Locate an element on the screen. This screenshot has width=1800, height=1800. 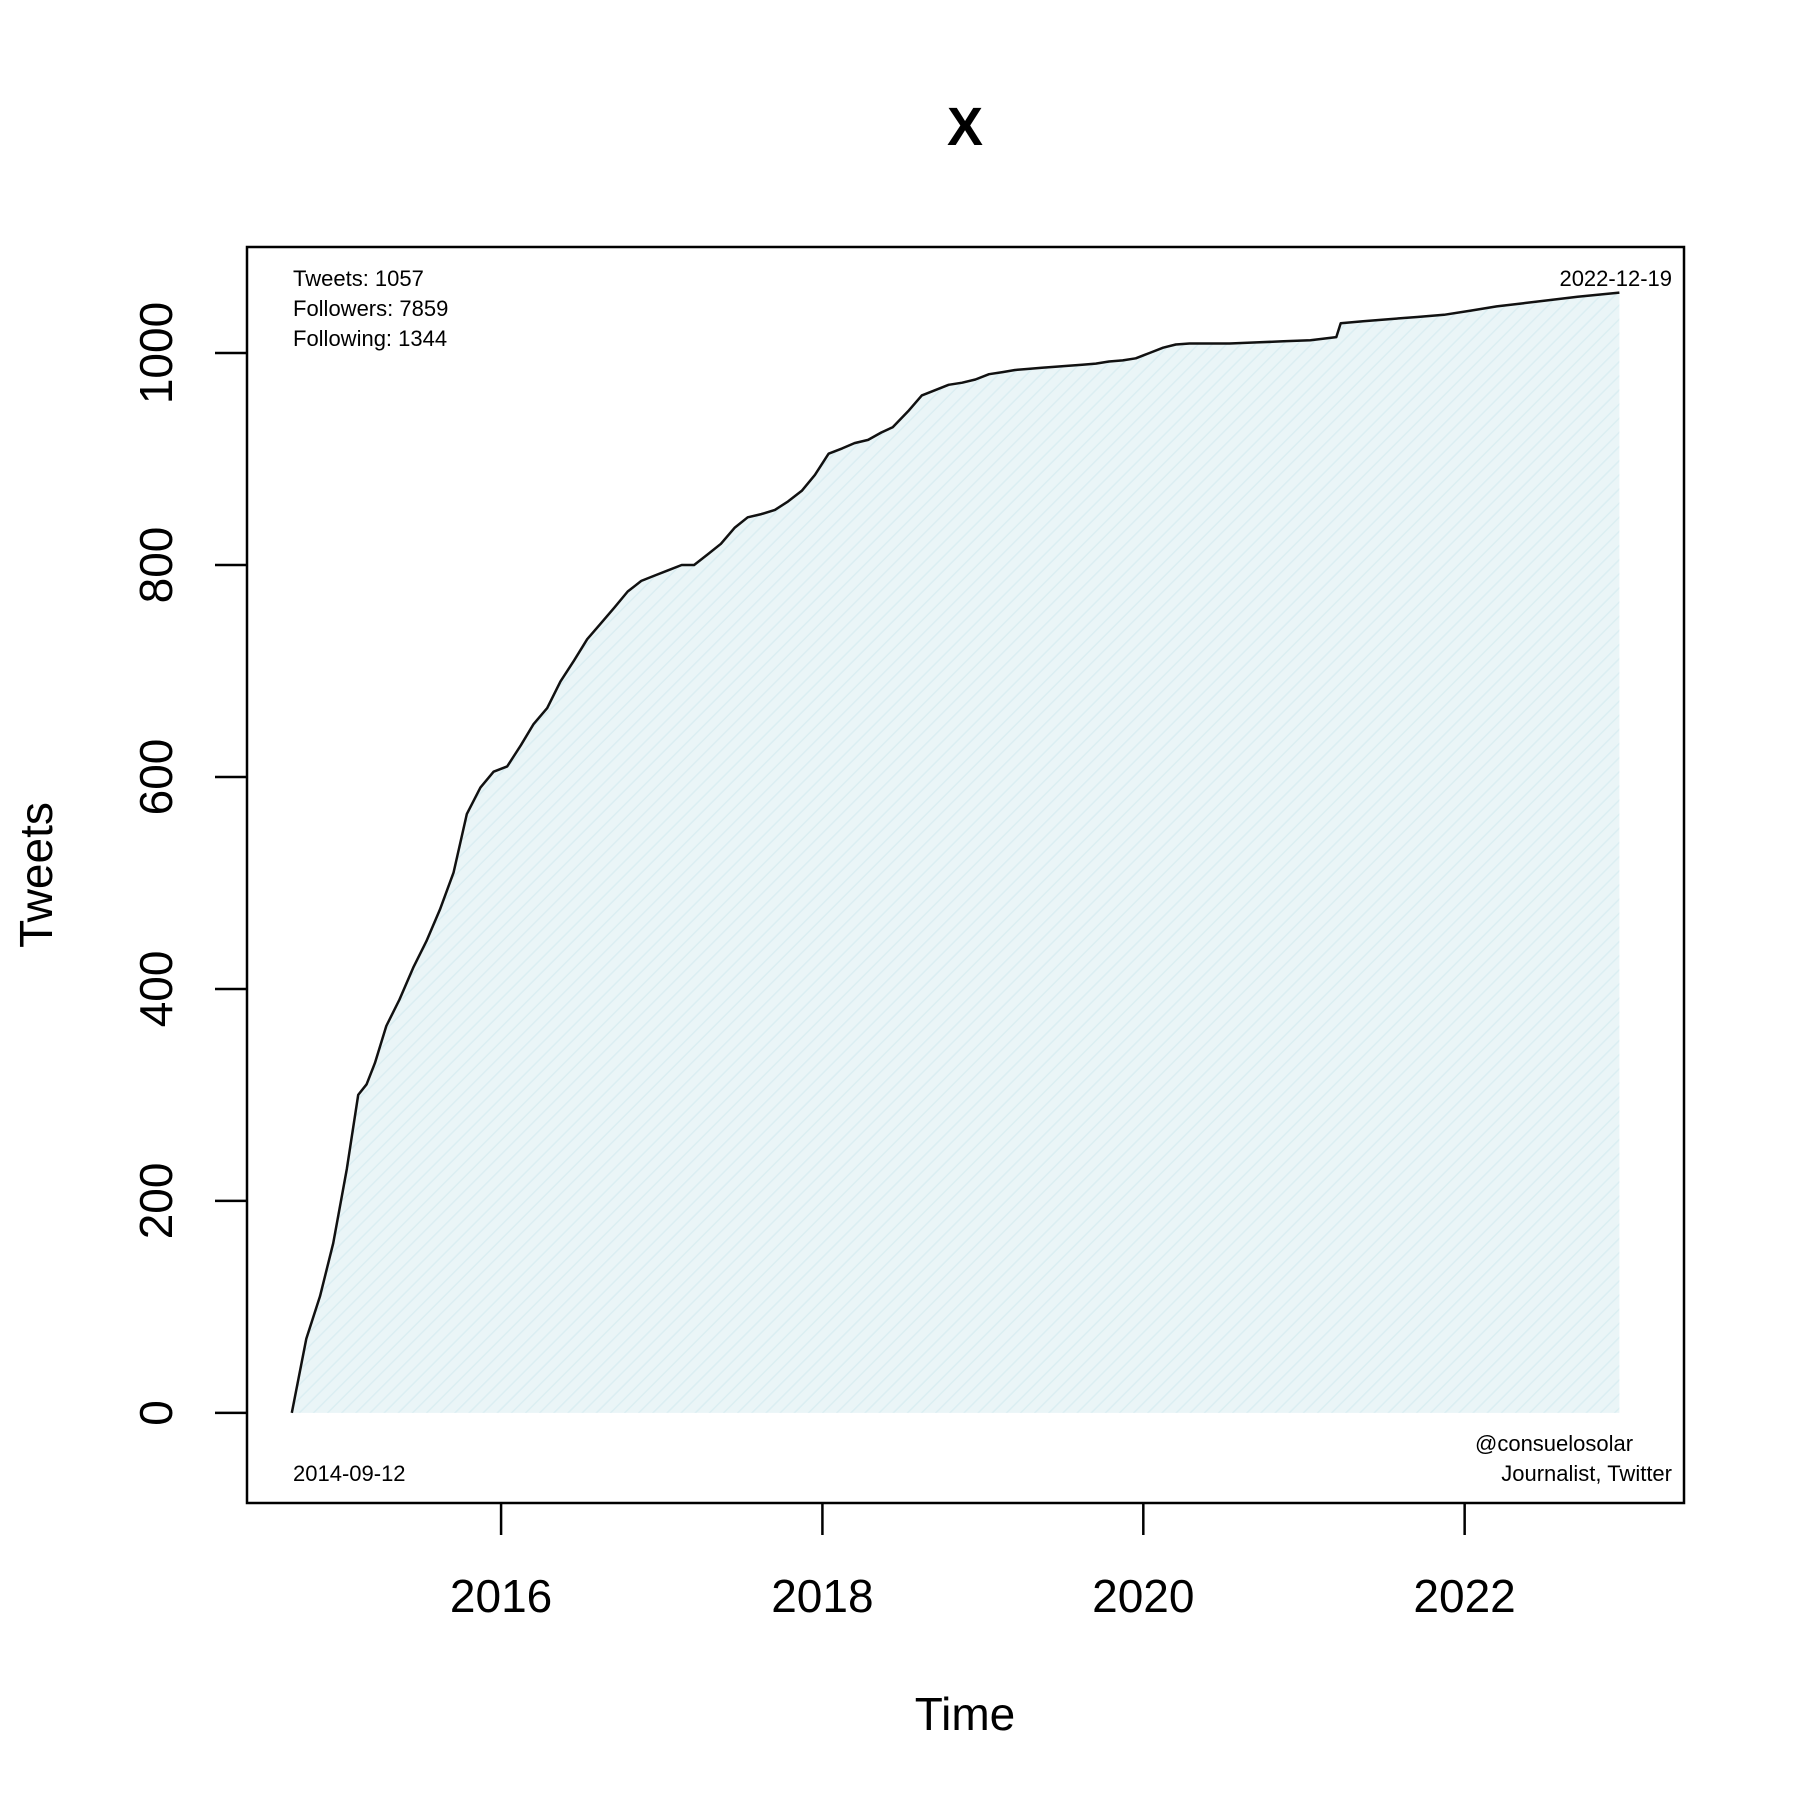
x-tick-label: 2020 is located at coordinates (1143, 1596).